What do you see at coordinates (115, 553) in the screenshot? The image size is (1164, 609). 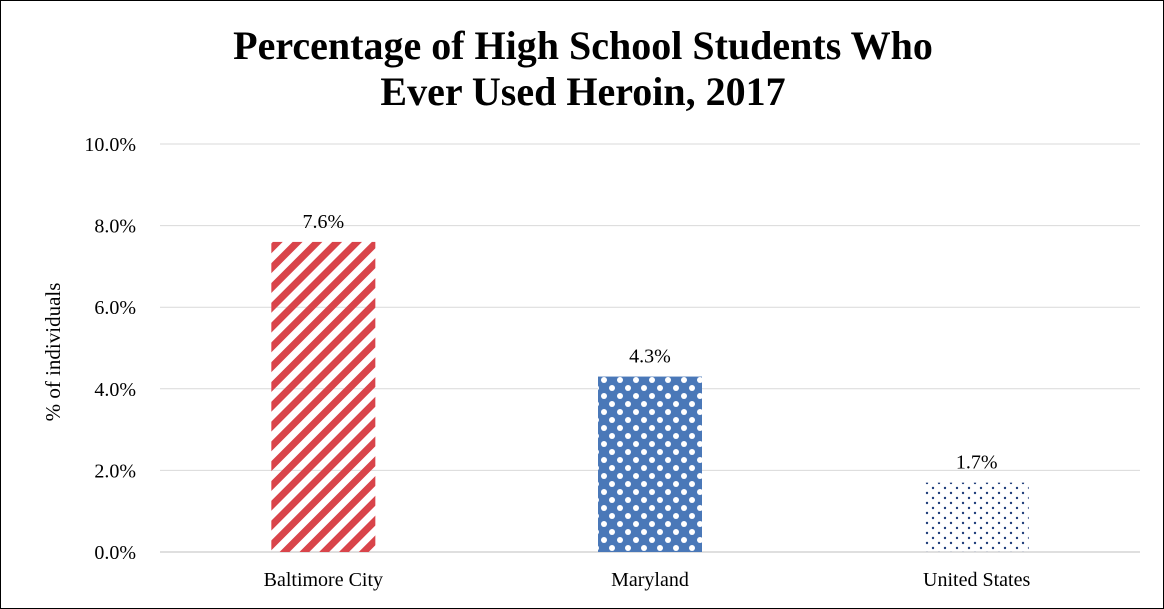 I see `y-tick-label: 0.0%` at bounding box center [115, 553].